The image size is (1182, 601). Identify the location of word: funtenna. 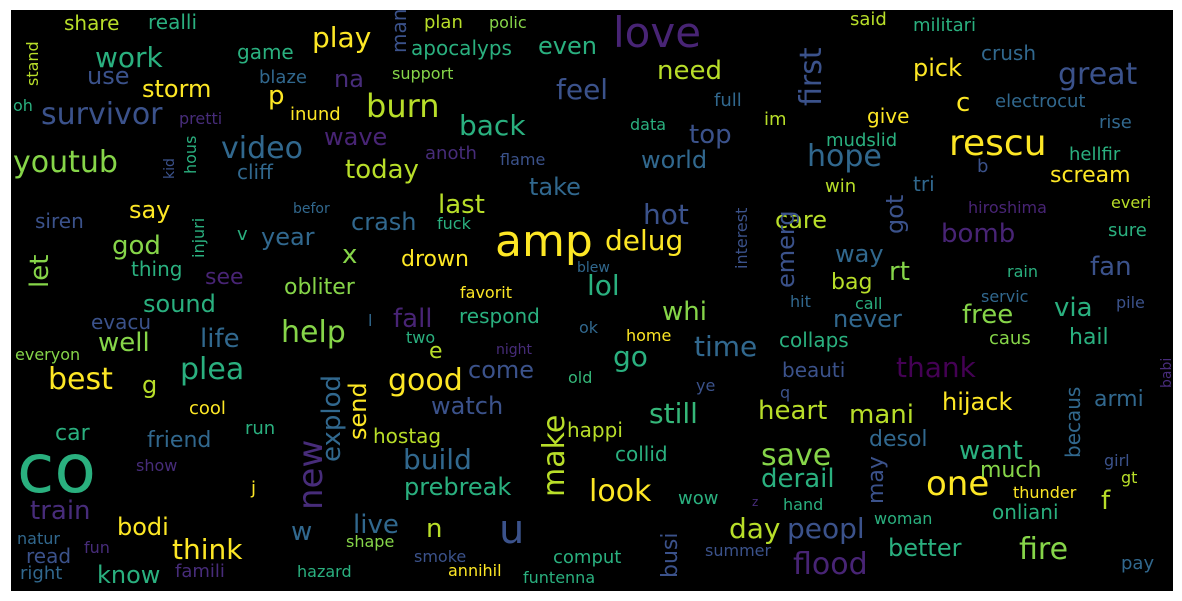
(559, 577).